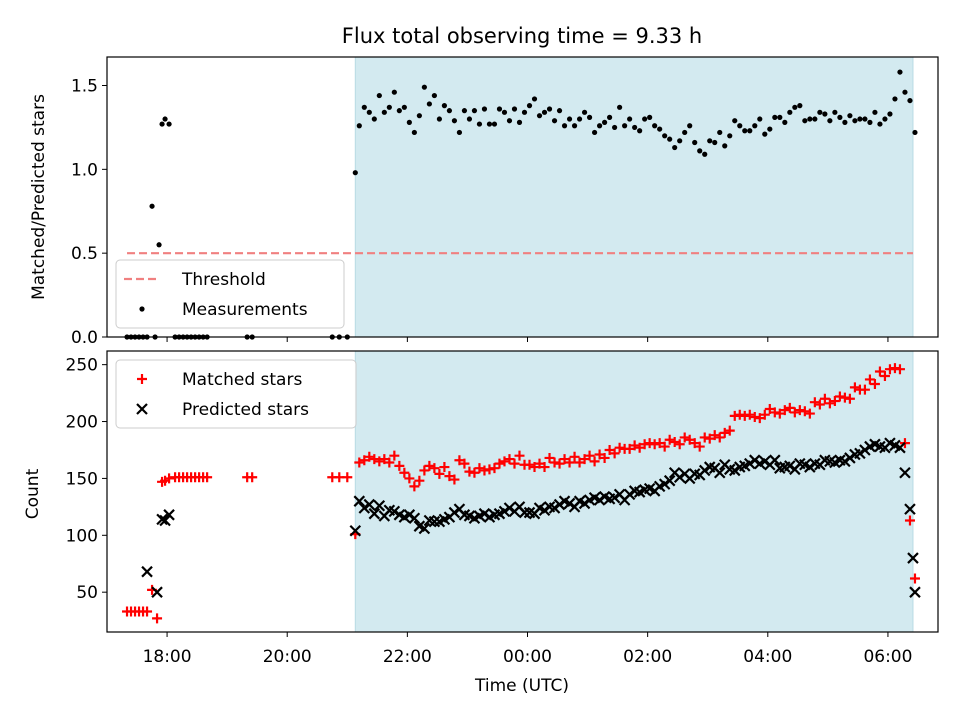 Image resolution: width=960 pixels, height=720 pixels. What do you see at coordinates (236, 394) in the screenshot?
I see `legend-box` at bounding box center [236, 394].